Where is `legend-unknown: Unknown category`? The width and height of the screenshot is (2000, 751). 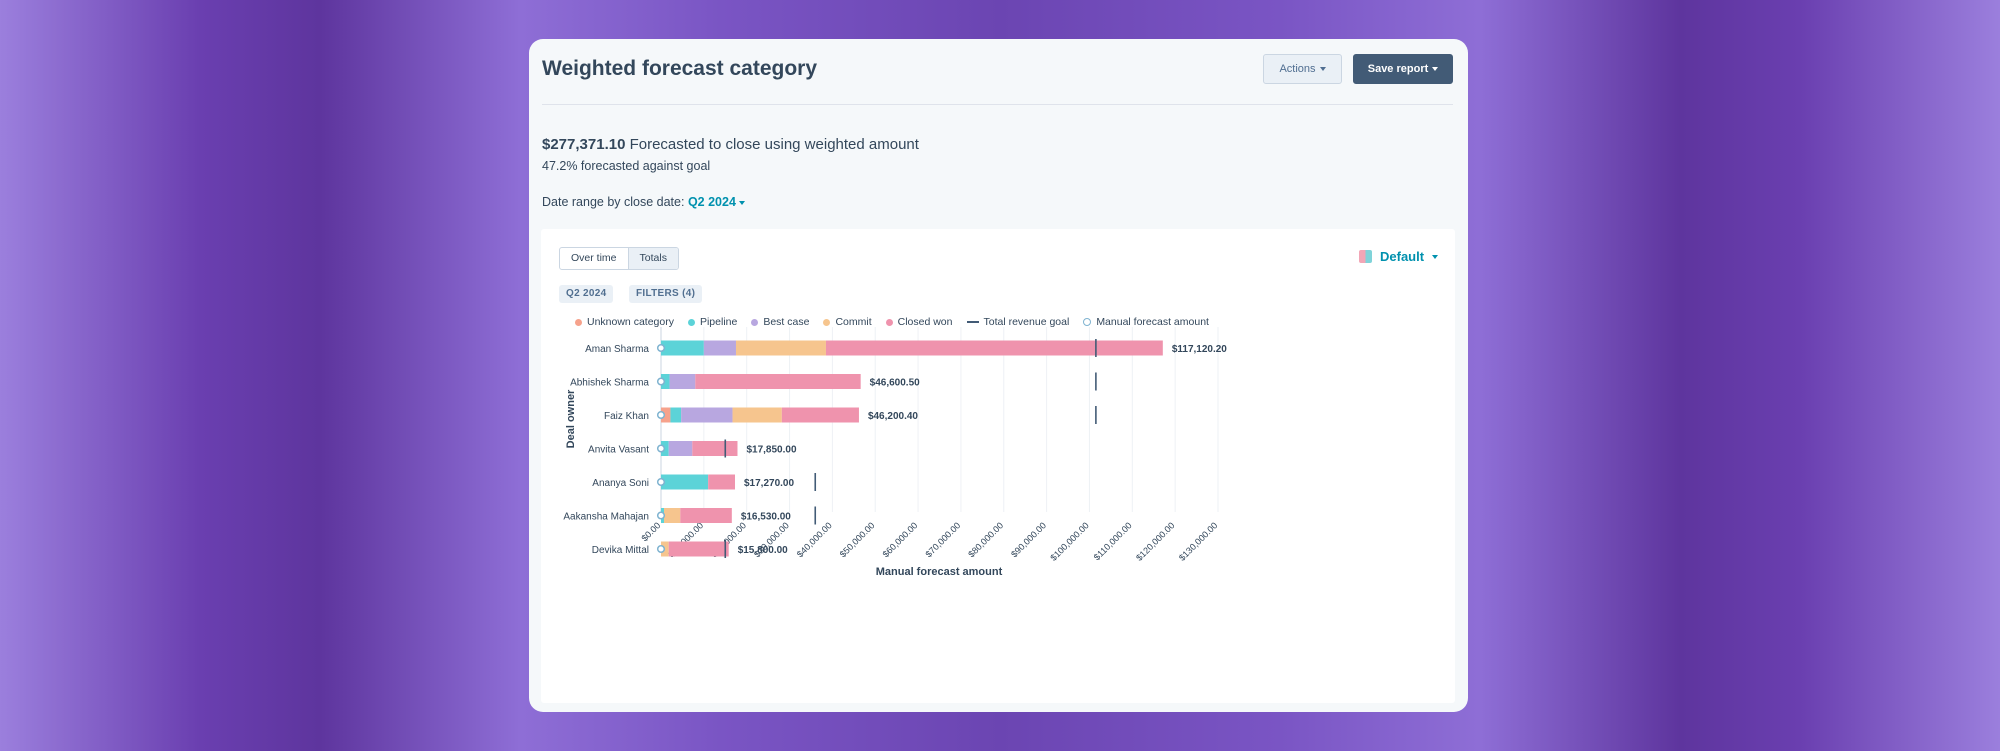 legend-unknown: Unknown category is located at coordinates (624, 322).